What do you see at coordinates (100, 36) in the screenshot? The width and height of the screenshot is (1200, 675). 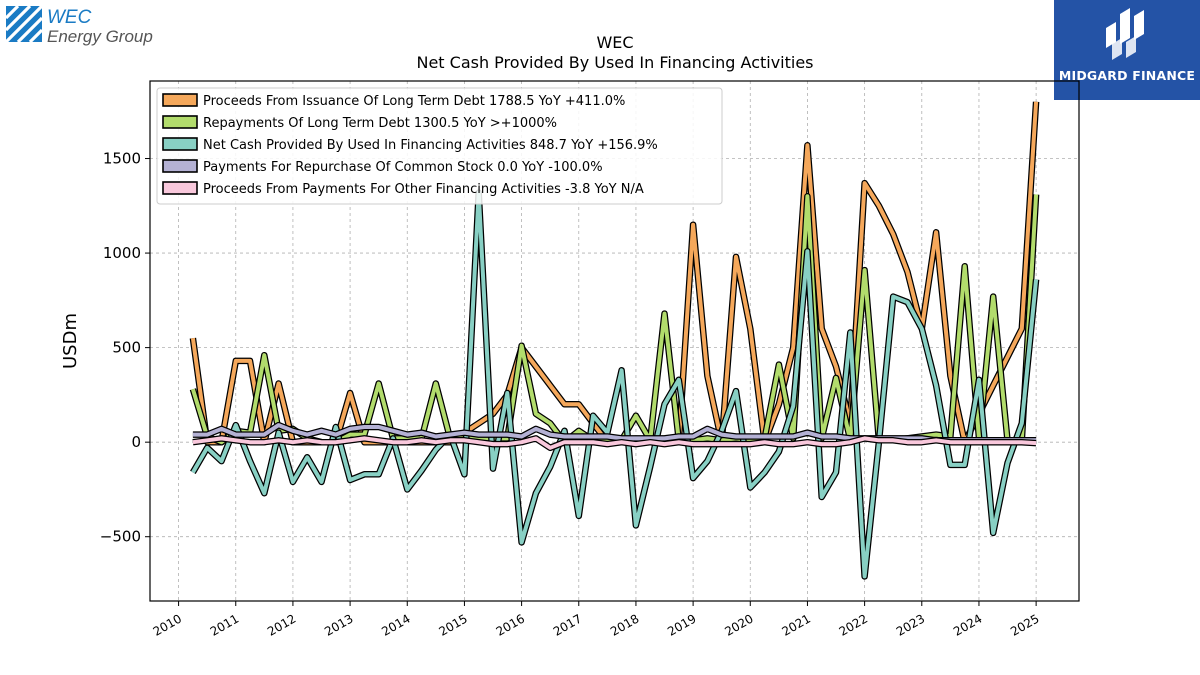 I see `wec-logo-line2: Energy Group` at bounding box center [100, 36].